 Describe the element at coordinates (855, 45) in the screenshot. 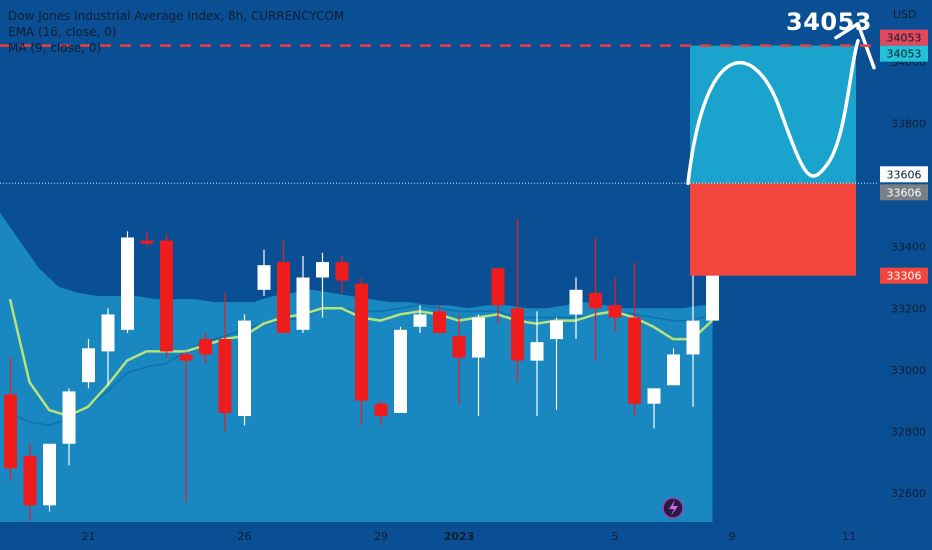

I see `projection-arrowhead` at that location.